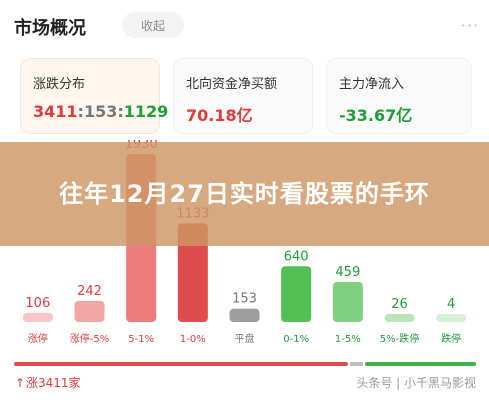 Image resolution: width=489 pixels, height=400 pixels. What do you see at coordinates (246, 27) in the screenshot?
I see `market-overview-header: 市场概况 收起 ···` at bounding box center [246, 27].